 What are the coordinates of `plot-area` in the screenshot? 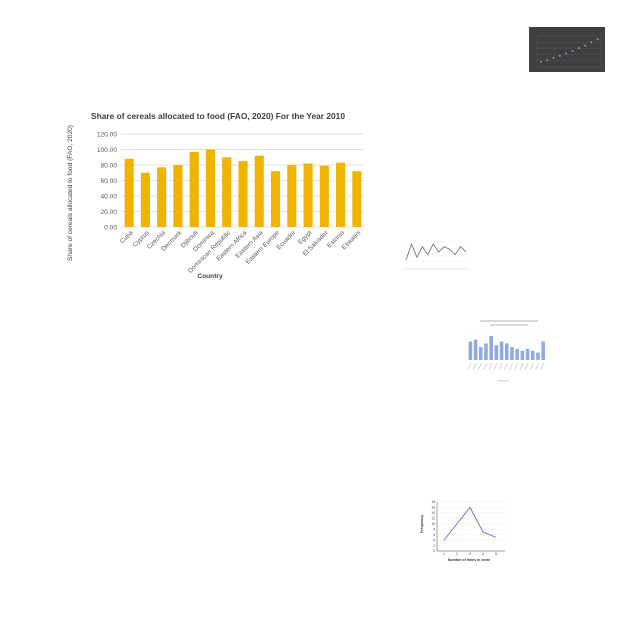 It's located at (569, 51).